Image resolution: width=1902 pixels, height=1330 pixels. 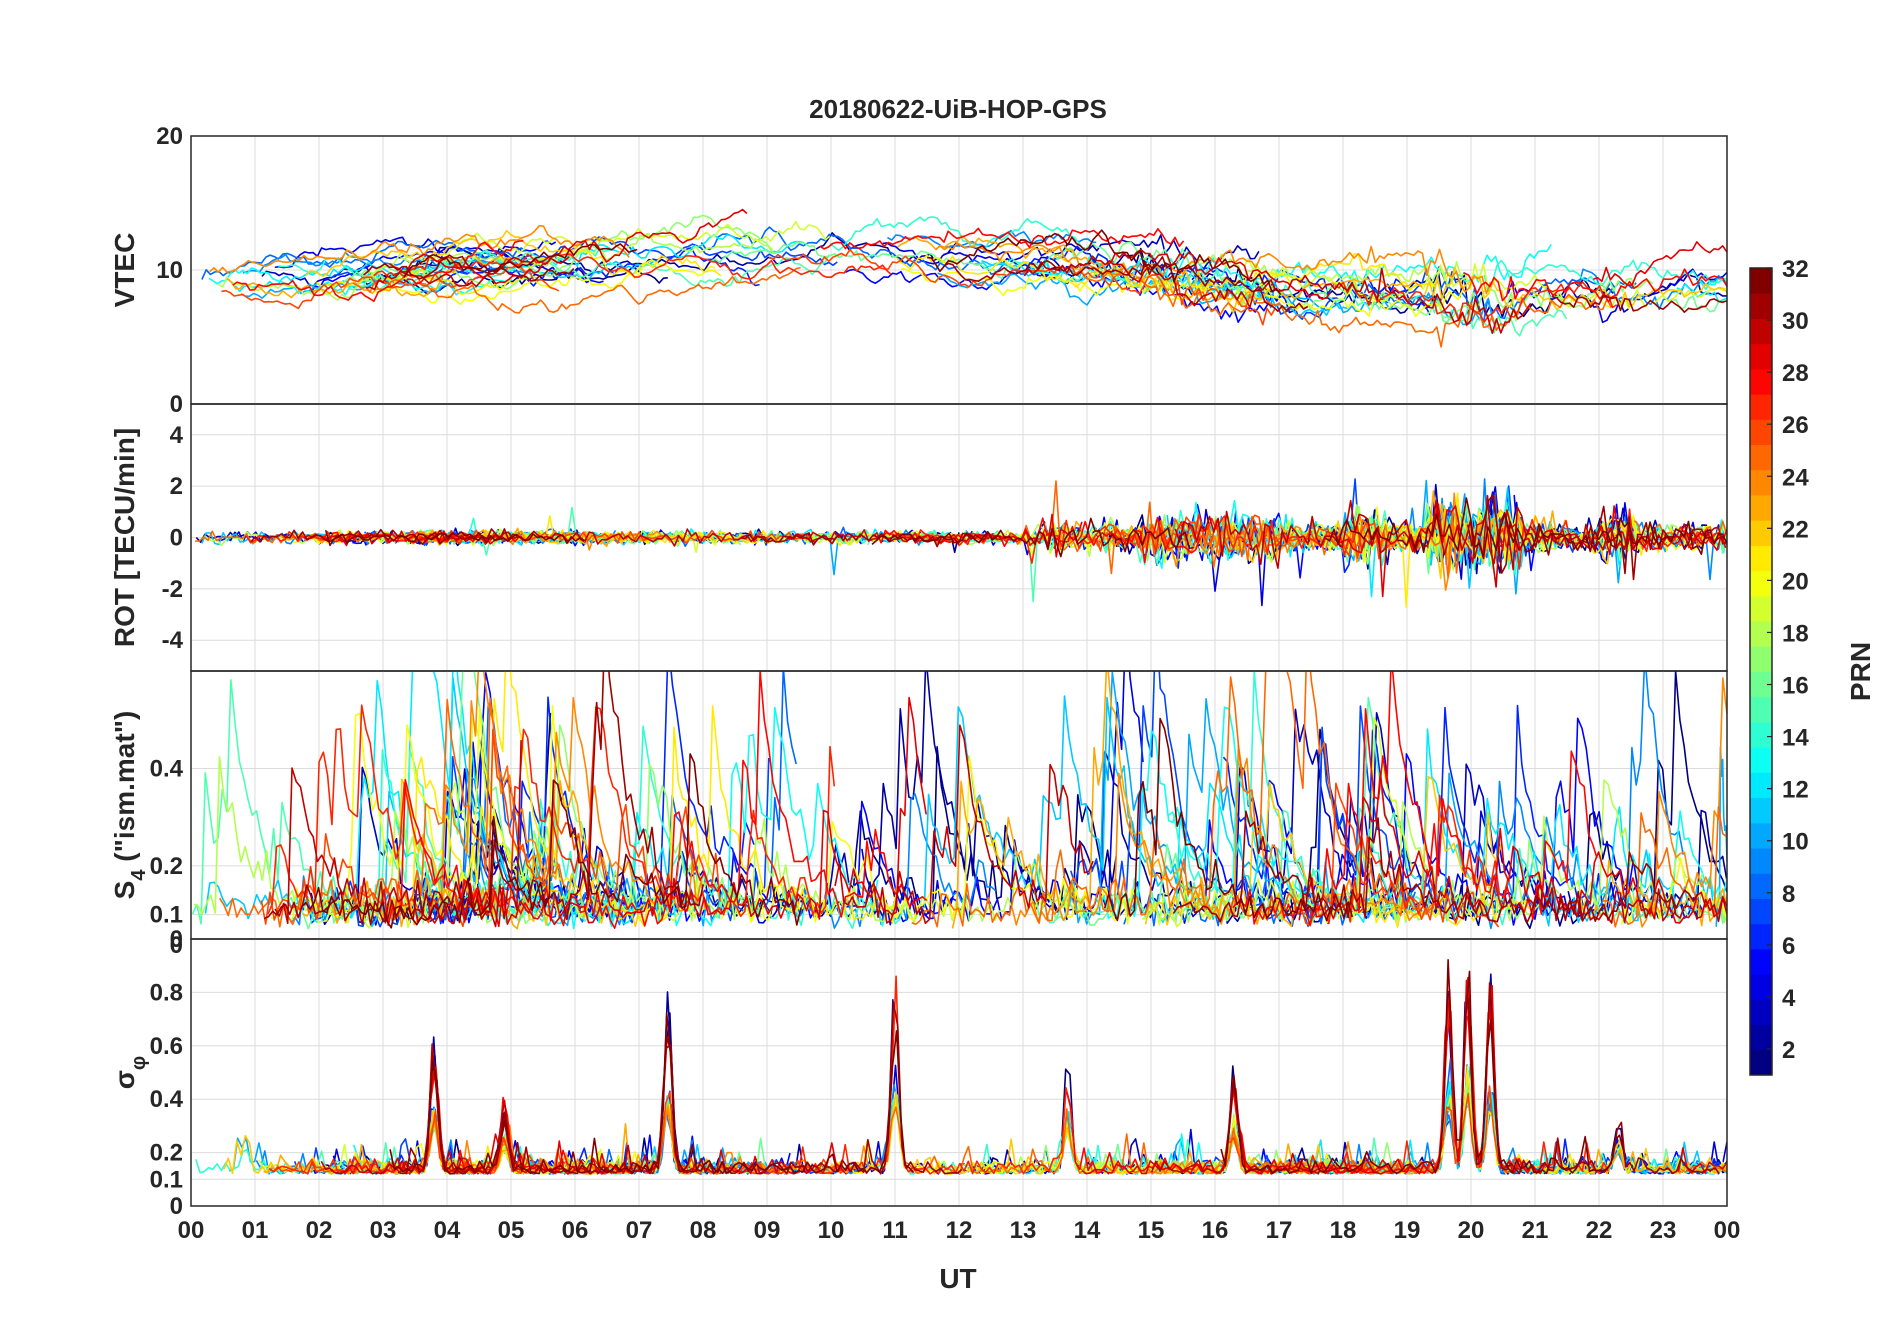 I want to click on y-axis-label-rot: ROT [TECU/min], so click(x=124, y=537).